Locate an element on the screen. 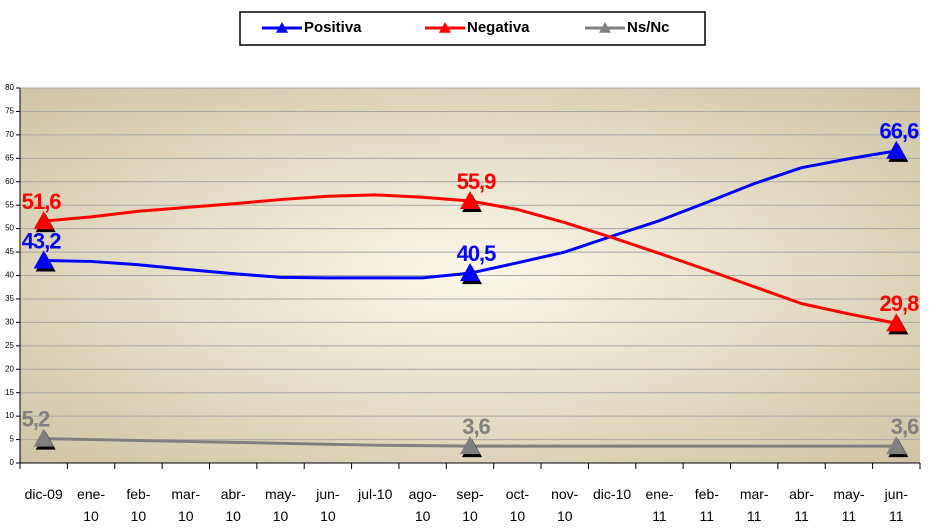 This screenshot has height=528, width=933. data-label: 5,2 is located at coordinates (36, 418).